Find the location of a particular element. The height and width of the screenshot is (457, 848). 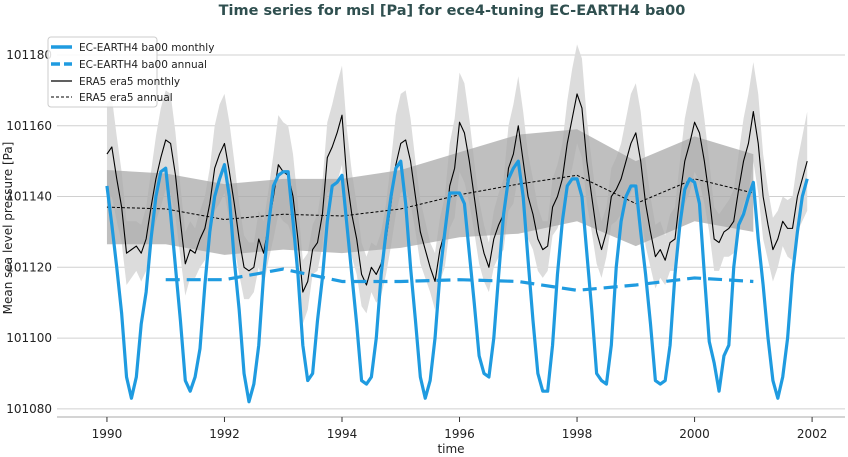

x-tick-label: 1992 is located at coordinates (224, 434).